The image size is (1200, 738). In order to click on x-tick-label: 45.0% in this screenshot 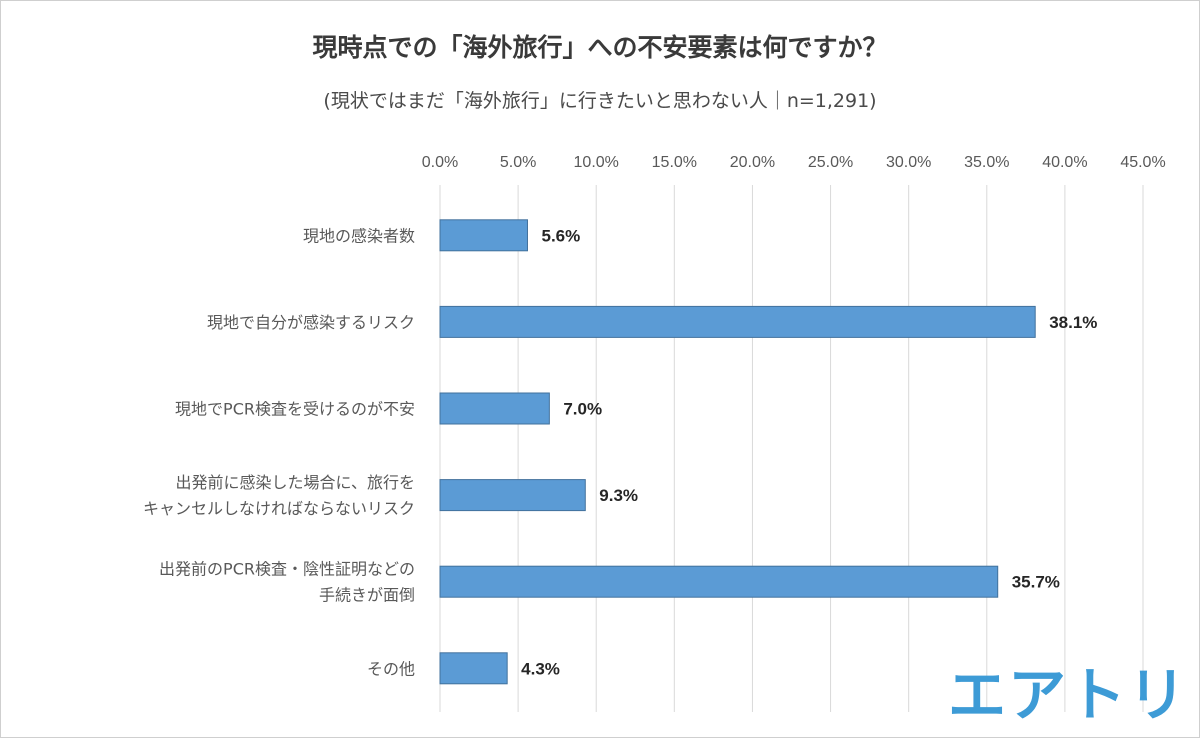, I will do `click(1142, 162)`.